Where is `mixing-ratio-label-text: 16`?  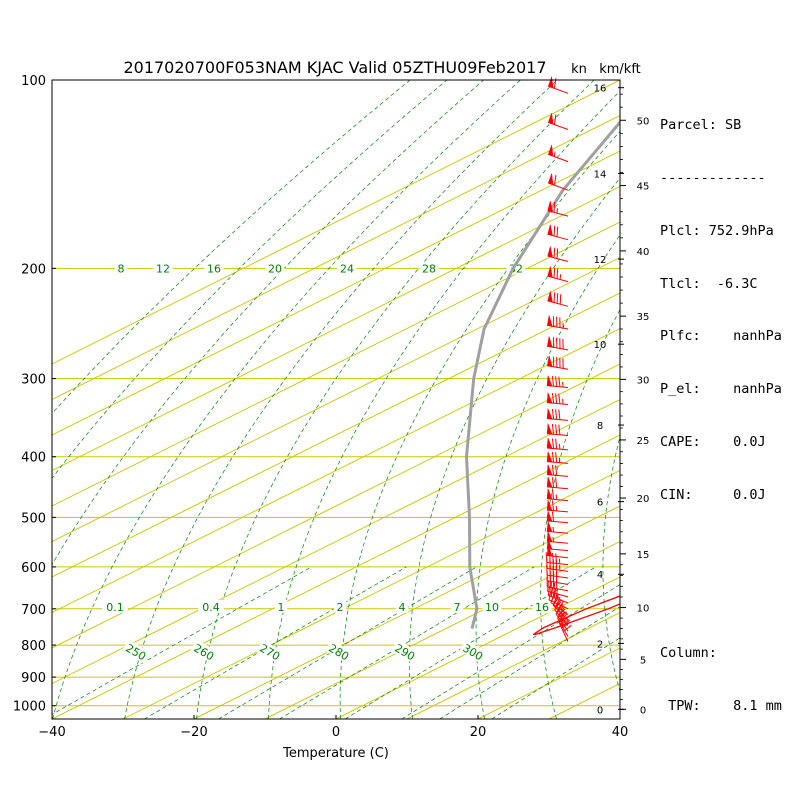
mixing-ratio-label-text: 16 is located at coordinates (542, 607).